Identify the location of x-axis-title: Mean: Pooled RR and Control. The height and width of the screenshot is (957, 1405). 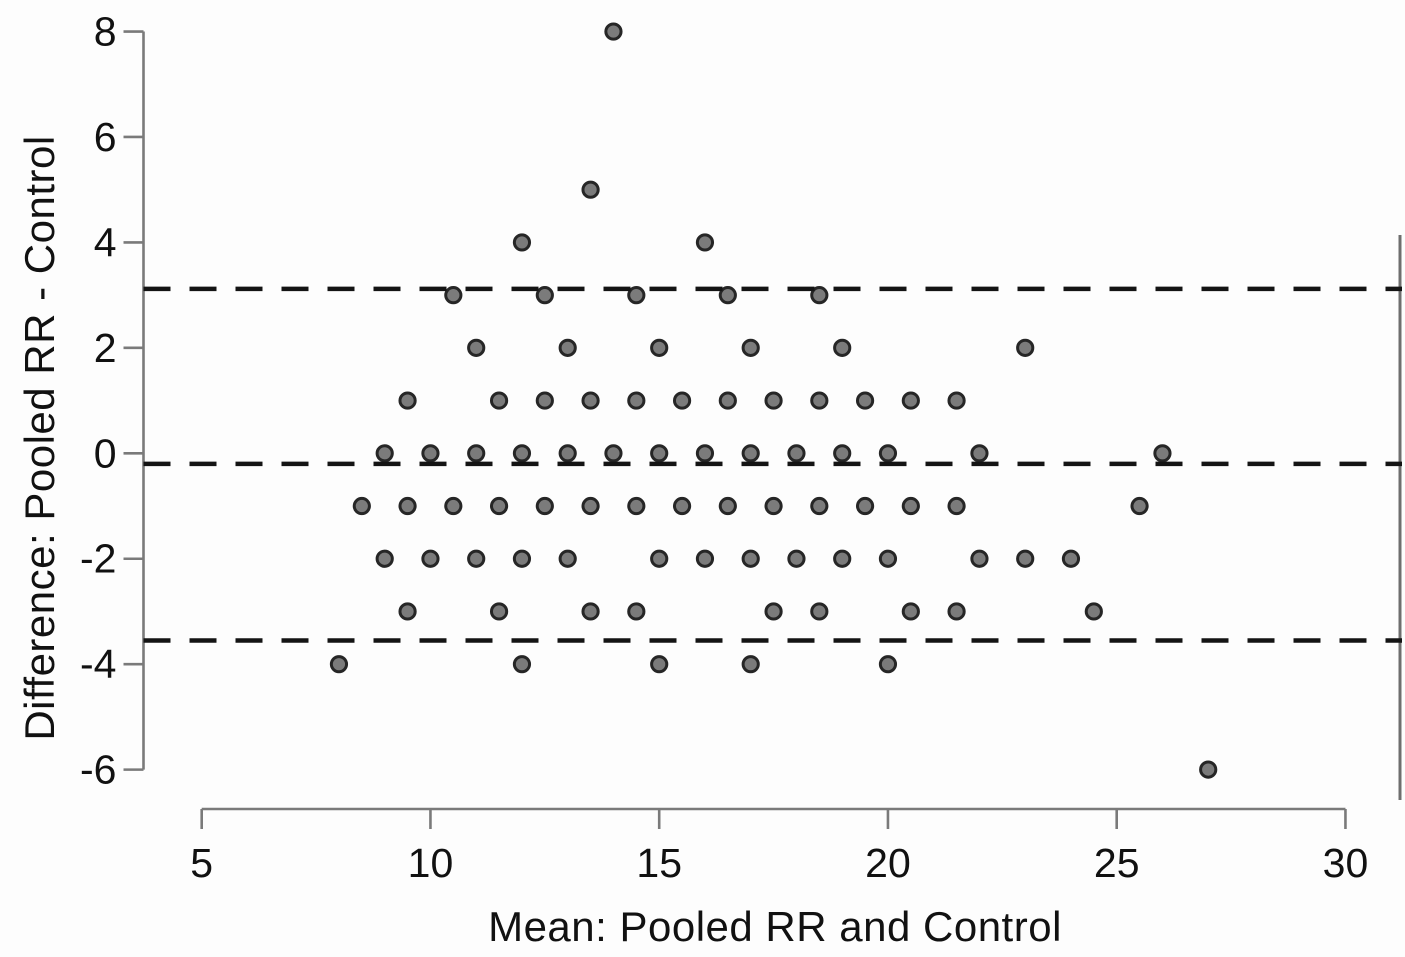
(775, 926).